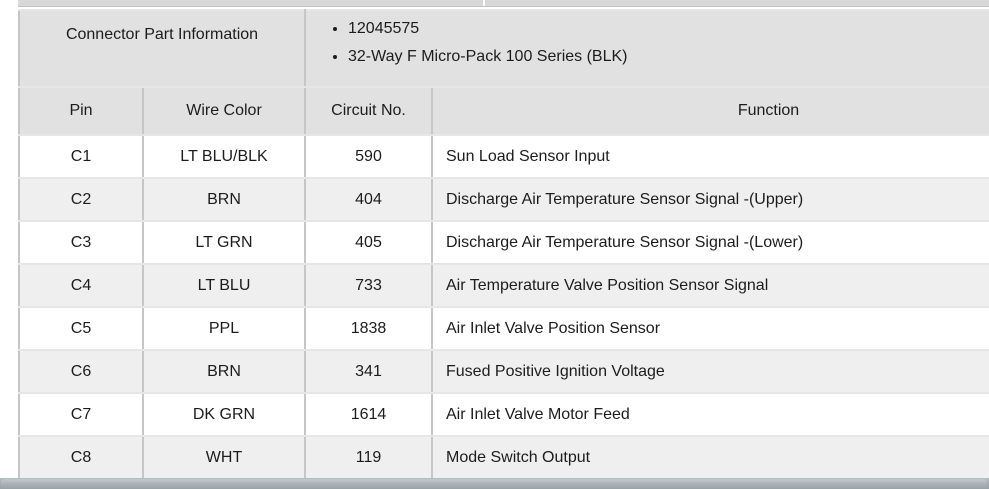 The height and width of the screenshot is (489, 989). I want to click on cell-divider, so click(484, 3).